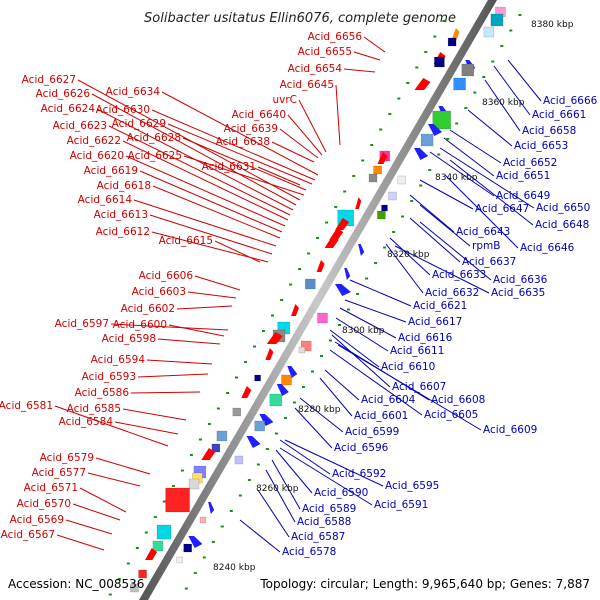  I want to click on gene-label: Acid_6646, so click(547, 248).